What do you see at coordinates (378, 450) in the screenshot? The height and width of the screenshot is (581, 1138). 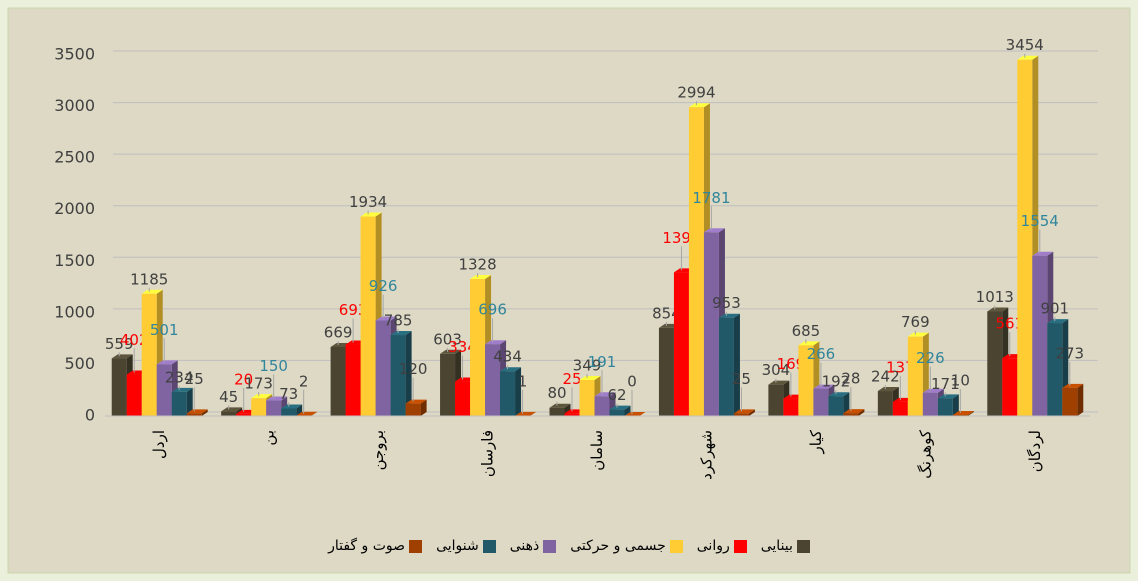 I see `x-tick-label: بروجن` at bounding box center [378, 450].